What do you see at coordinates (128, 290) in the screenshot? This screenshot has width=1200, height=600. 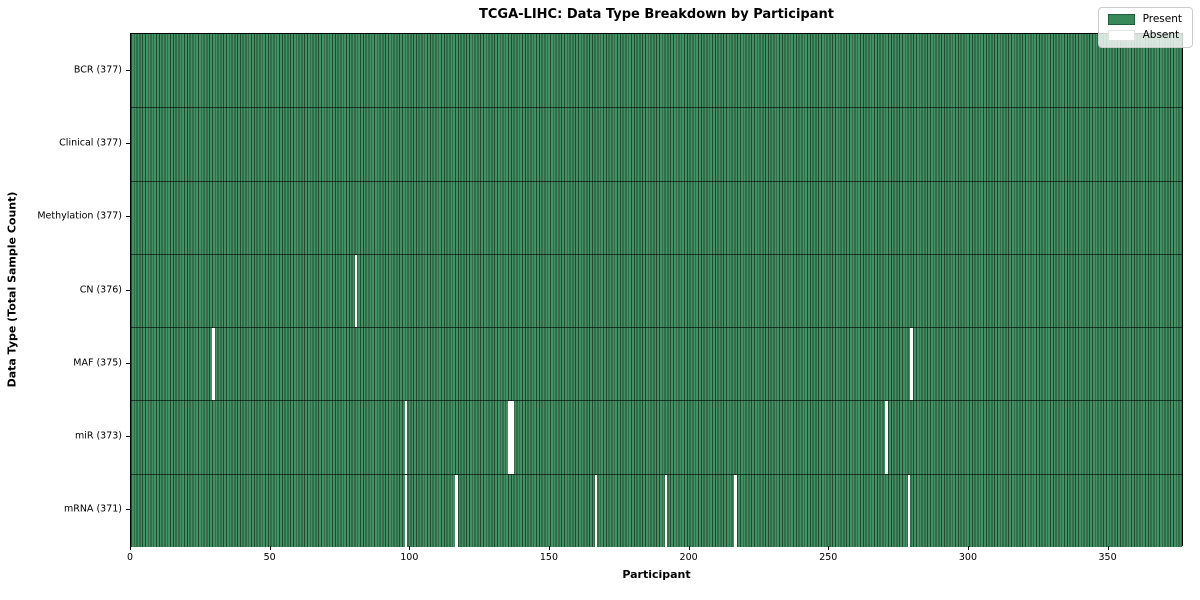 I see `y-tick-CN` at bounding box center [128, 290].